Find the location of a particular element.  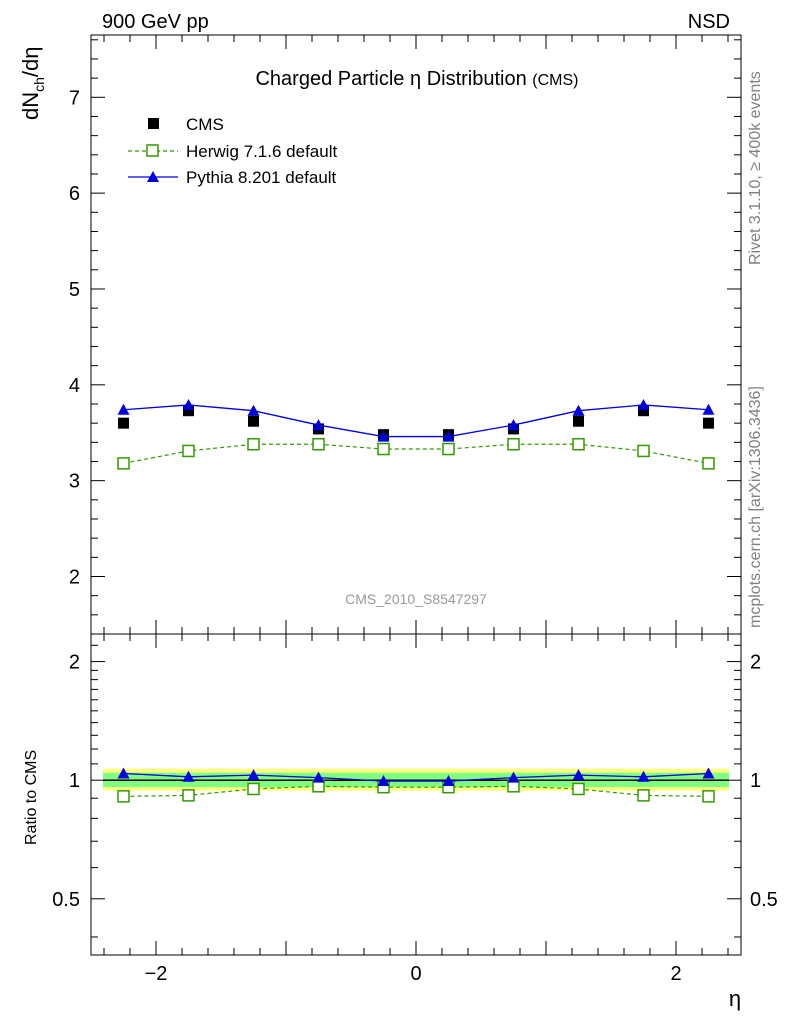

xtick-label: −2 is located at coordinates (156, 974).